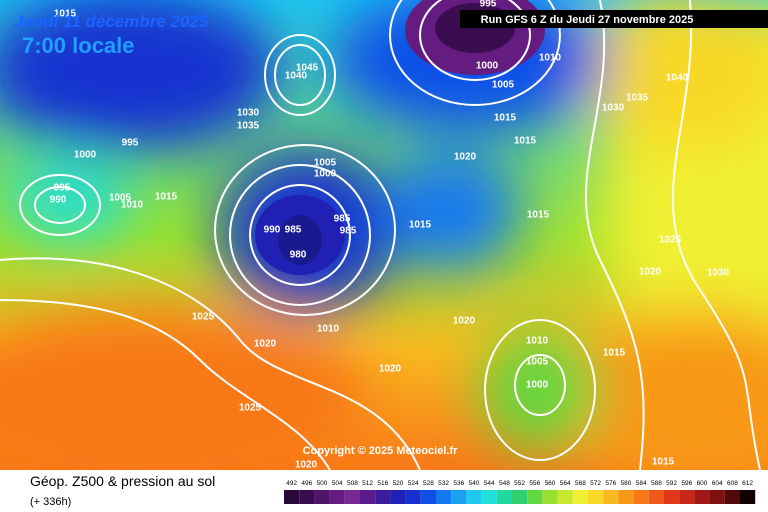  Describe the element at coordinates (122, 481) in the screenshot. I see `legend-title: Géop. Z500 & pression au sol` at that location.